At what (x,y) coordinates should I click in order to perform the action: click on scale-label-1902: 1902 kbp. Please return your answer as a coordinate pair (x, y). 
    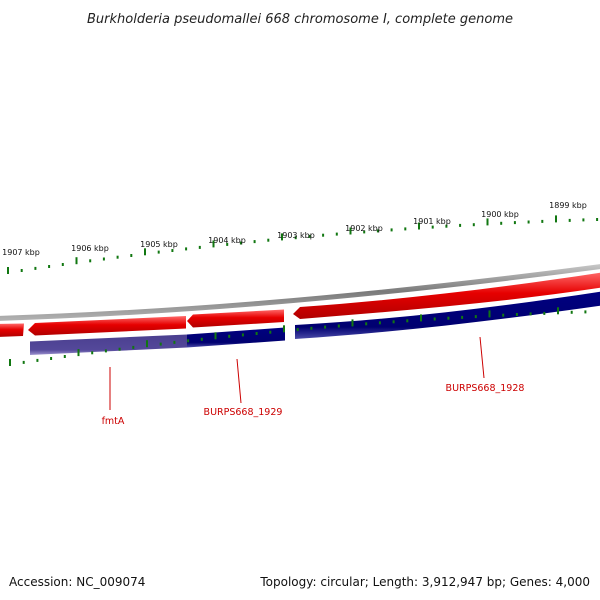
    Looking at the image, I should click on (364, 228).